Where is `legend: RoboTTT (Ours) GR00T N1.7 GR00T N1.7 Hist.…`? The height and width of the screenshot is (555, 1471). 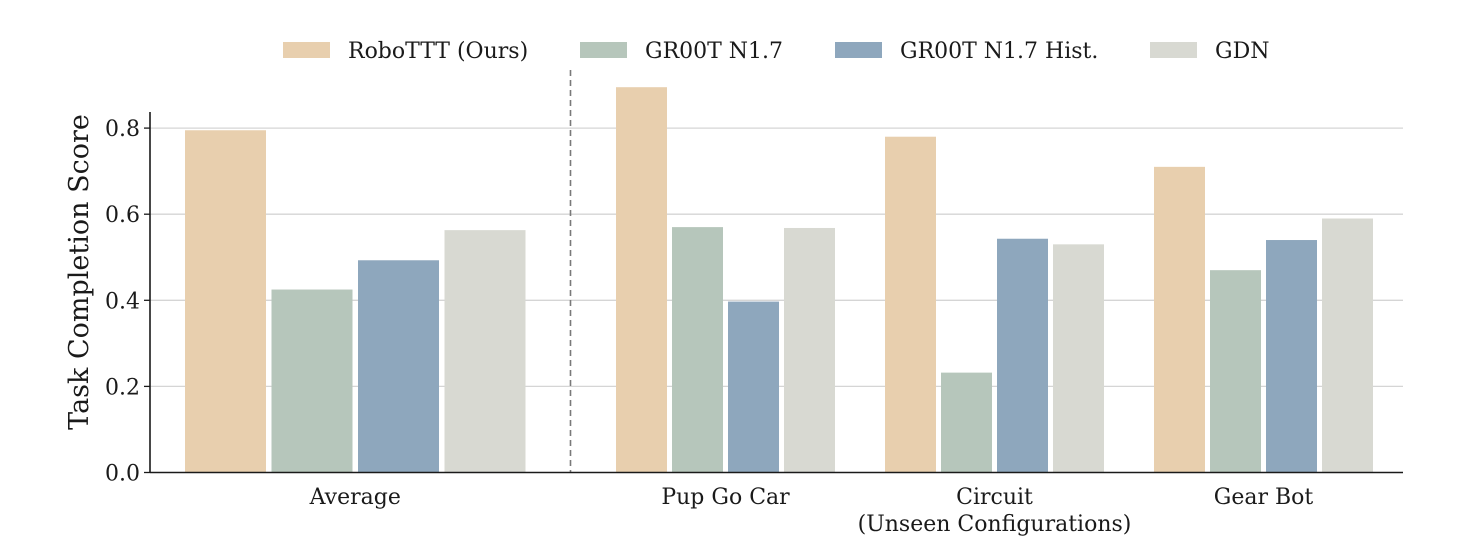
legend: RoboTTT (Ours) GR00T N1.7 GR00T N1.7 Hist.… is located at coordinates (776, 51).